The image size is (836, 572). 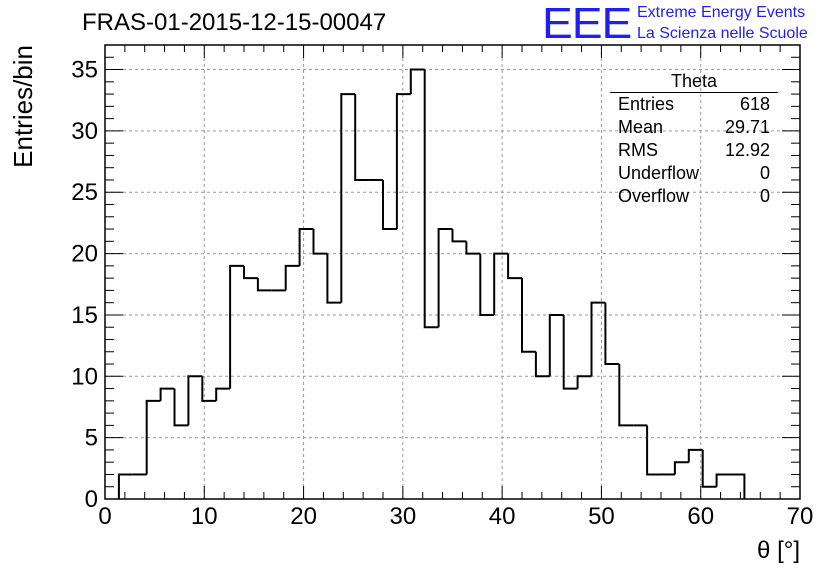 What do you see at coordinates (694, 150) in the screenshot?
I see `stats-row-rms: RMS 12.92` at bounding box center [694, 150].